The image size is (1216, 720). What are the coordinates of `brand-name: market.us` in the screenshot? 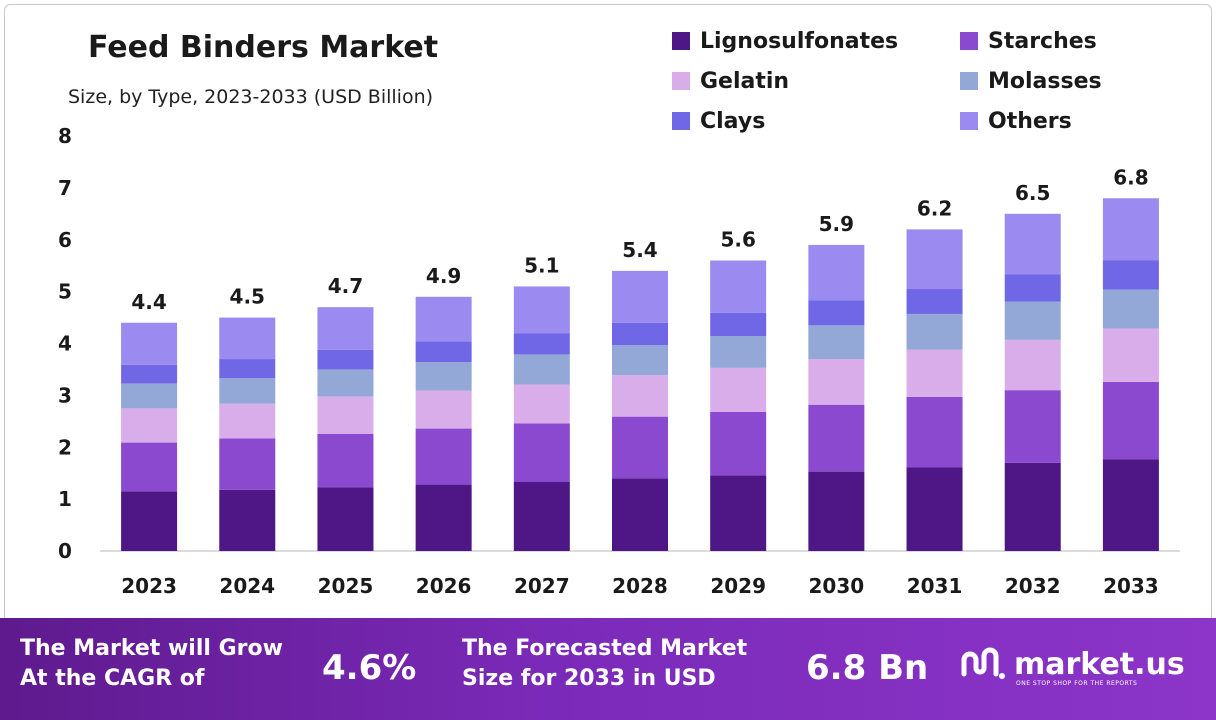 It's located at (1099, 664).